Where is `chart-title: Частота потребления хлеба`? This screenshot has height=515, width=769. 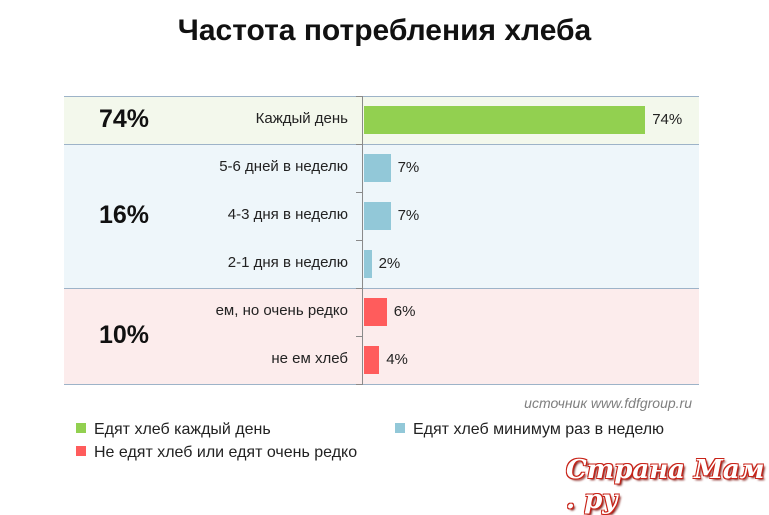
chart-title: Частота потребления хлеба is located at coordinates (384, 30).